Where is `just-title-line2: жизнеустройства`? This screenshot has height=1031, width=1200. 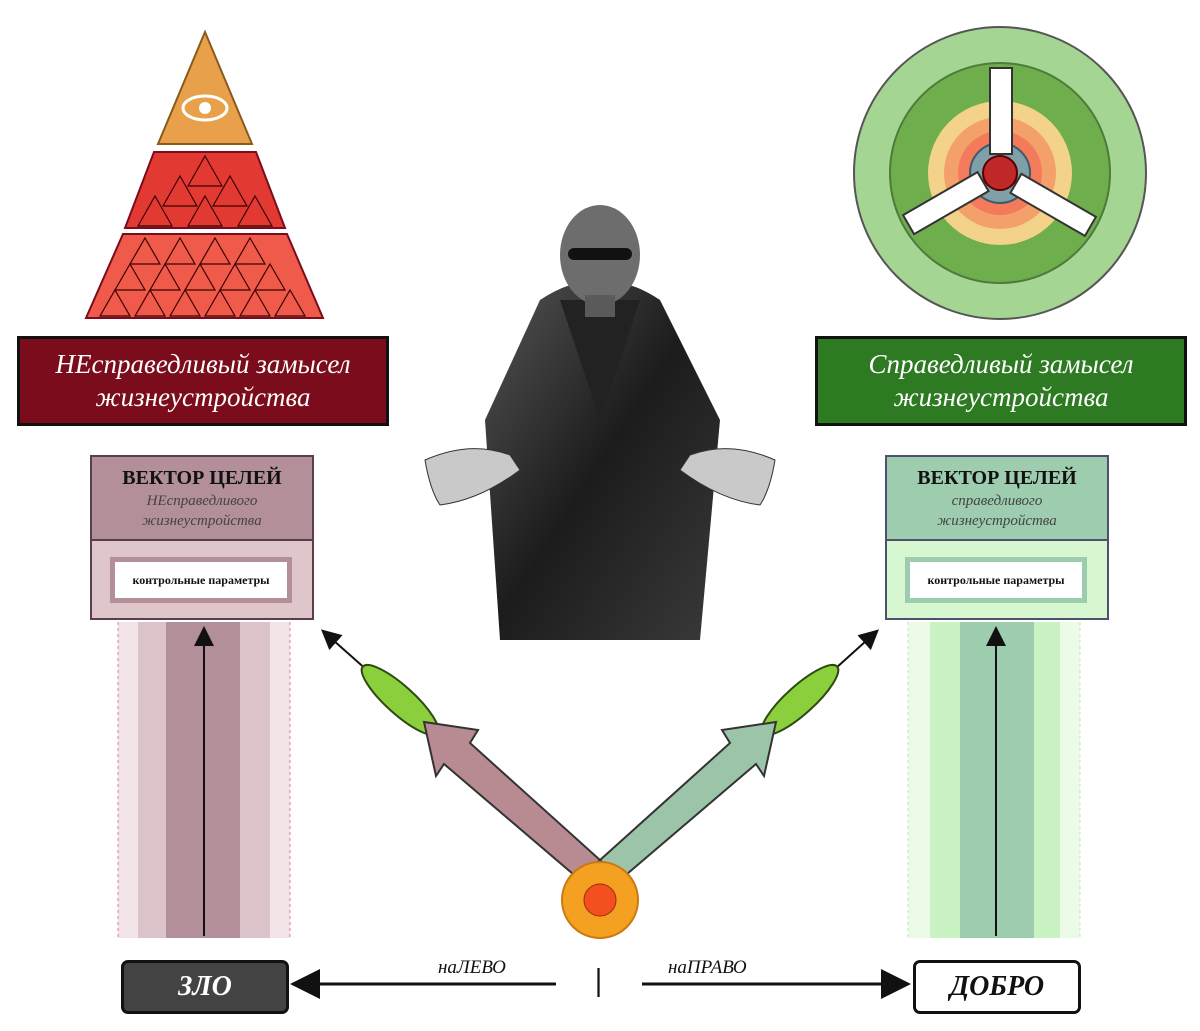 just-title-line2: жизнеустройства is located at coordinates (1001, 397).